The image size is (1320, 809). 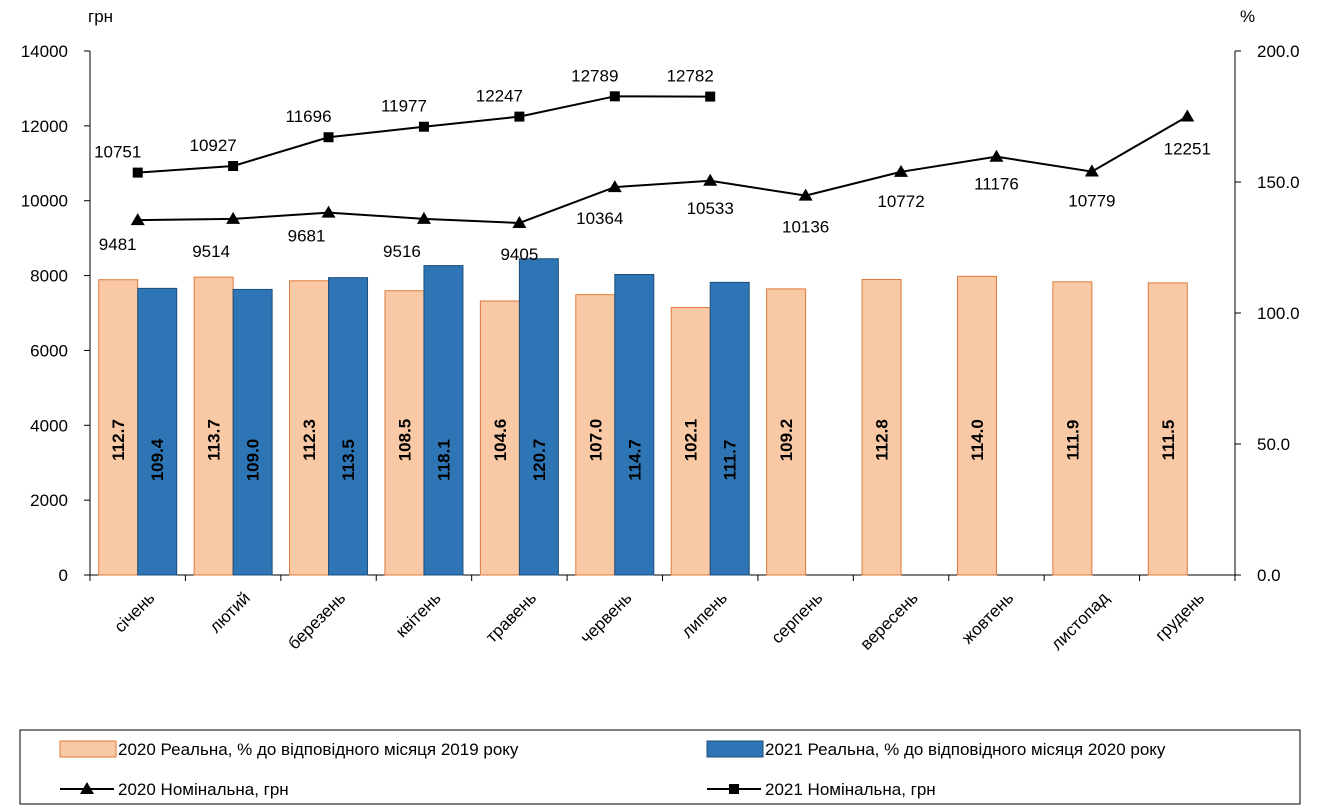 What do you see at coordinates (1168, 440) in the screenshot?
I see `bar-value-label: 111.5` at bounding box center [1168, 440].